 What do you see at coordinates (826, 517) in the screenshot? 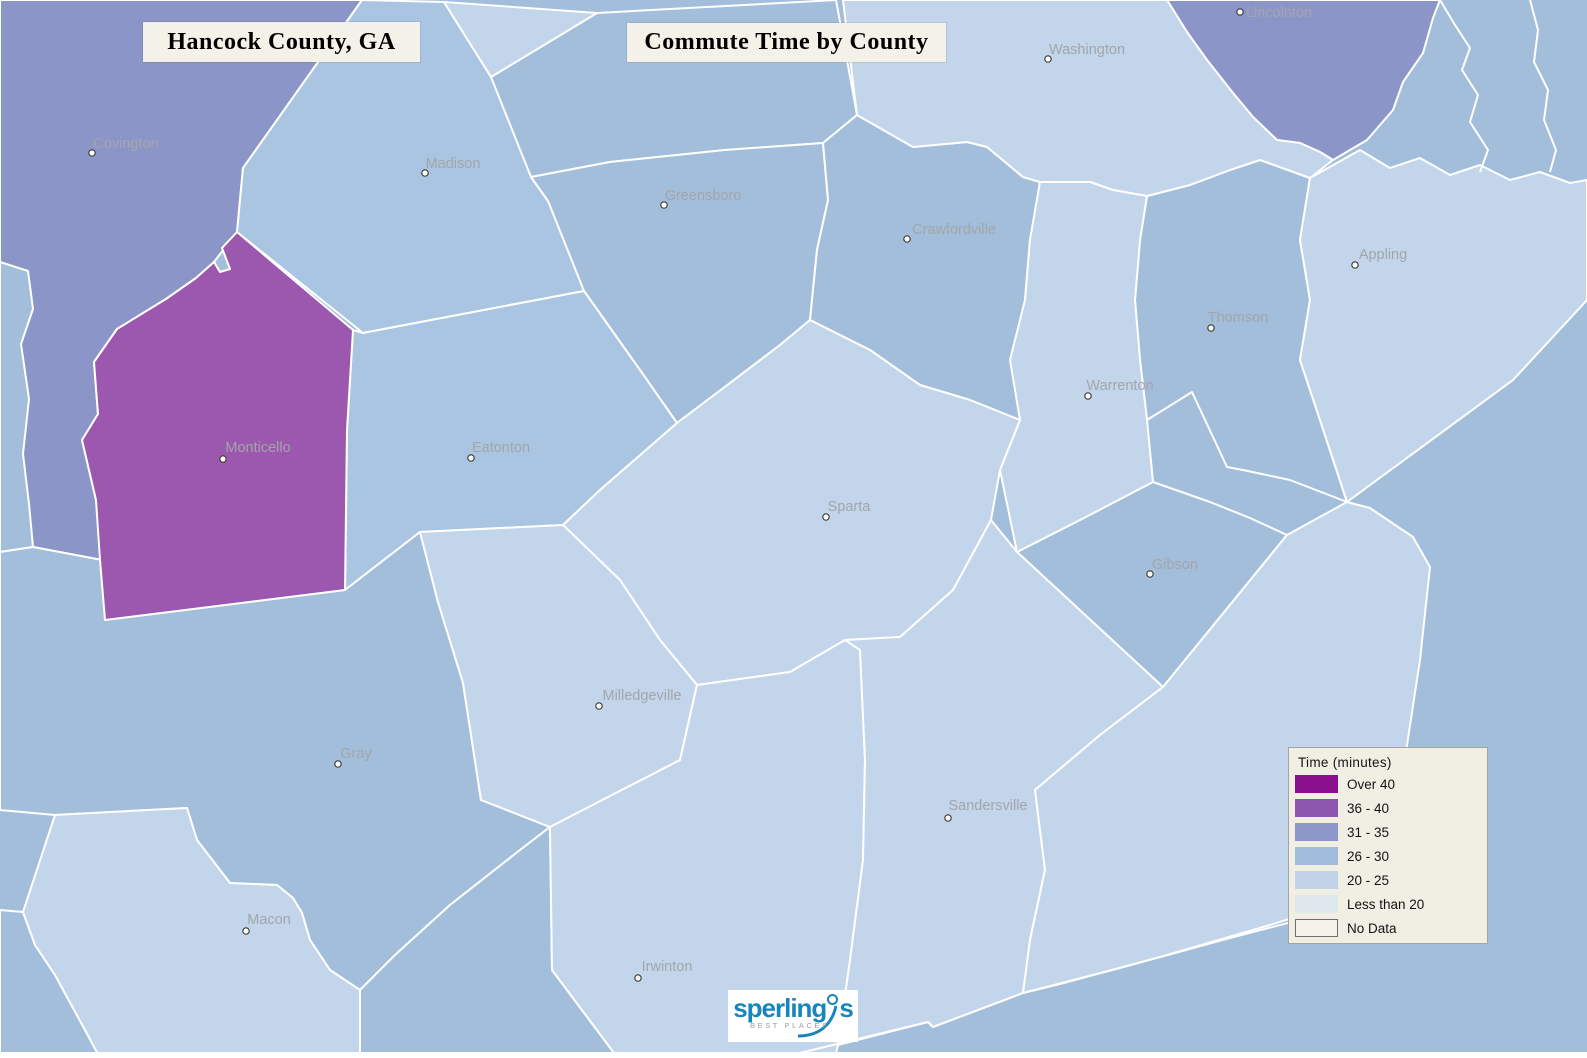
I see `city-dot-sparta` at bounding box center [826, 517].